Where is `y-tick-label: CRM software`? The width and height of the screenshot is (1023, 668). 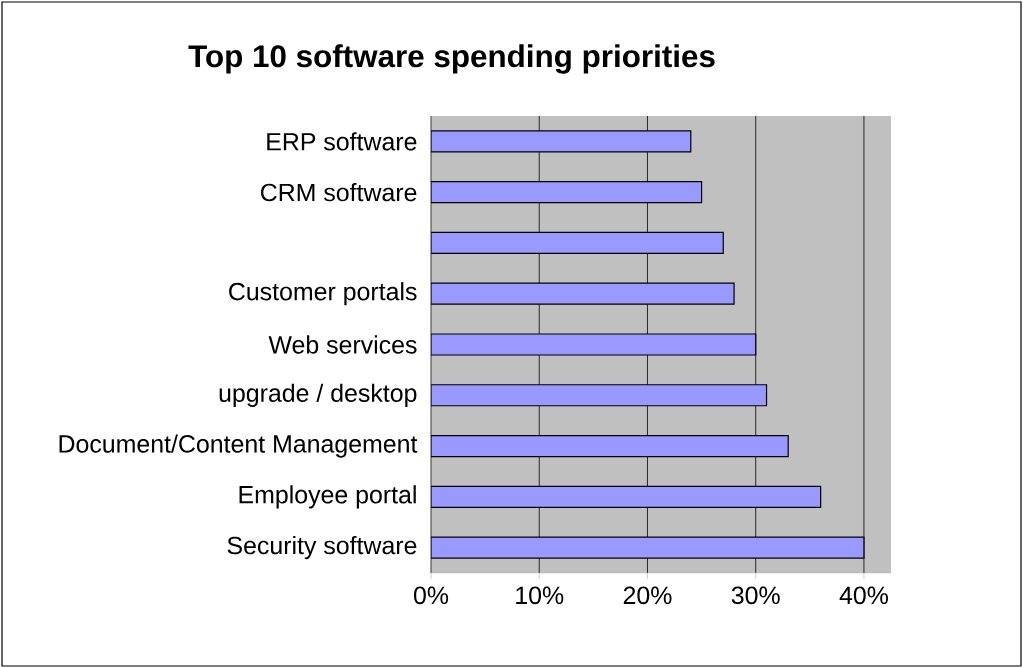 y-tick-label: CRM software is located at coordinates (338, 192).